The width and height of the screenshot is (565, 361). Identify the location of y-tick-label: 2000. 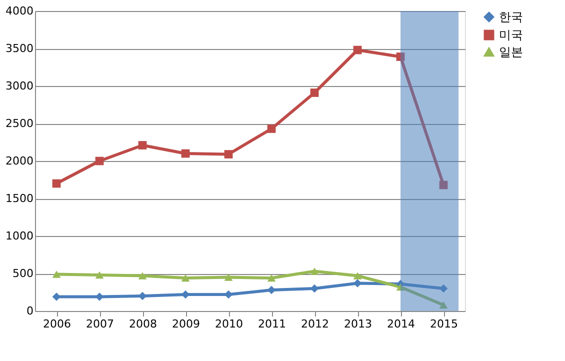
(20, 161).